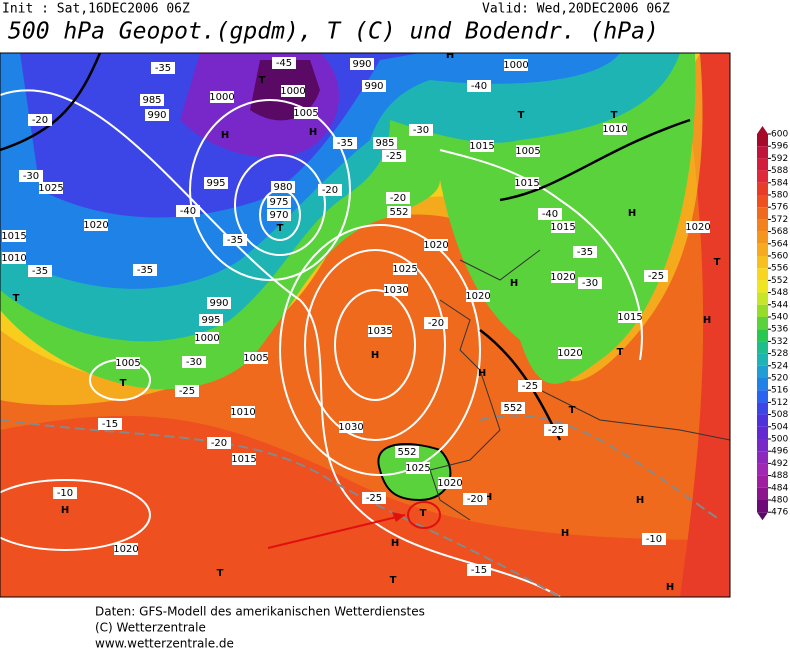  I want to click on contour-label: 1015, so click(629, 317).